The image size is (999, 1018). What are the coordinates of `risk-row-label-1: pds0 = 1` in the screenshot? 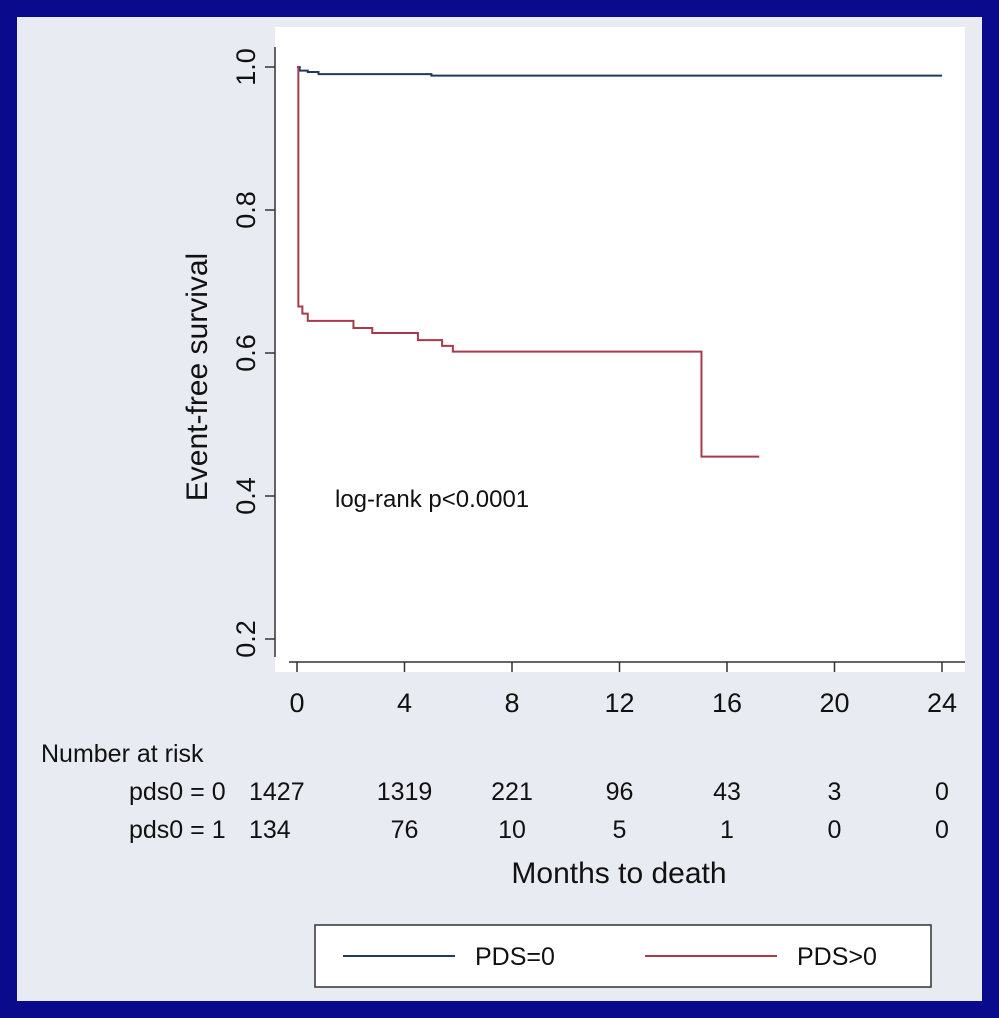 It's located at (177, 830).